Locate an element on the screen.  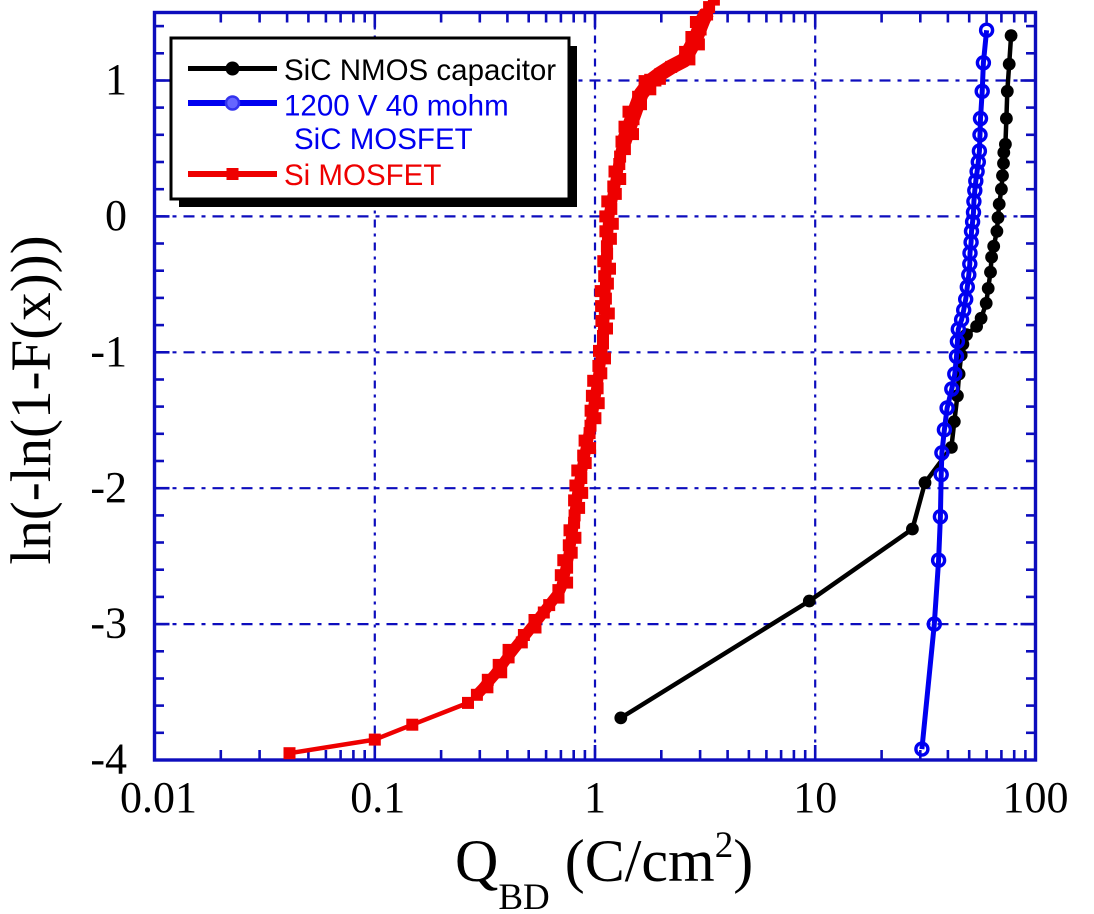
svg-text: -3 is located at coordinates (108, 623).